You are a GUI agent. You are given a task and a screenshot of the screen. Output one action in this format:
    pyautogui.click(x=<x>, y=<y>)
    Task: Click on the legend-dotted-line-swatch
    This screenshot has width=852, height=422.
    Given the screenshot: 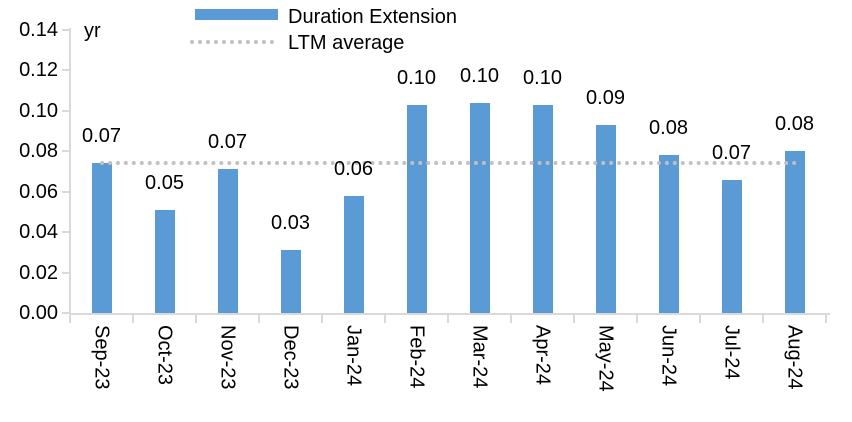 What is the action you would take?
    pyautogui.click(x=232, y=42)
    